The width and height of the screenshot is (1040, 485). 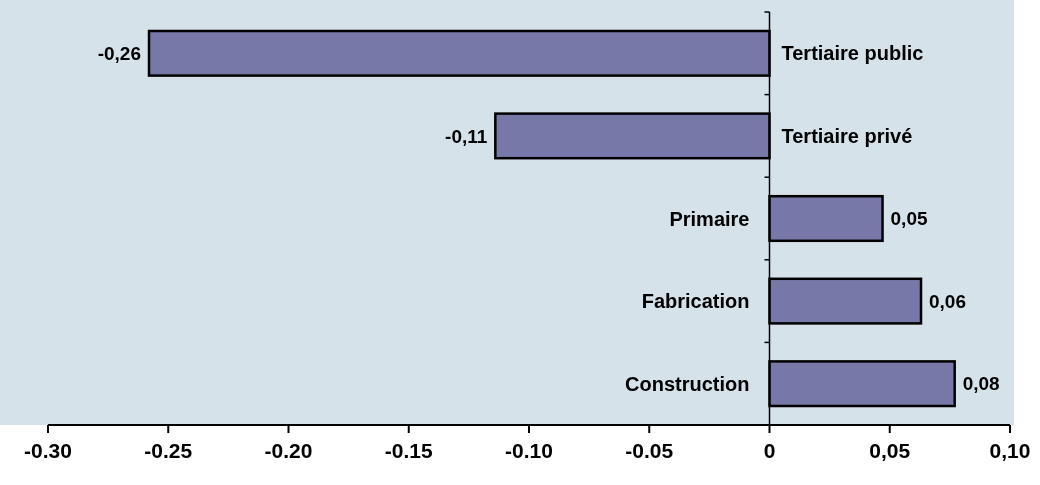 I want to click on y-tick-label: Primaire, so click(x=709, y=218).